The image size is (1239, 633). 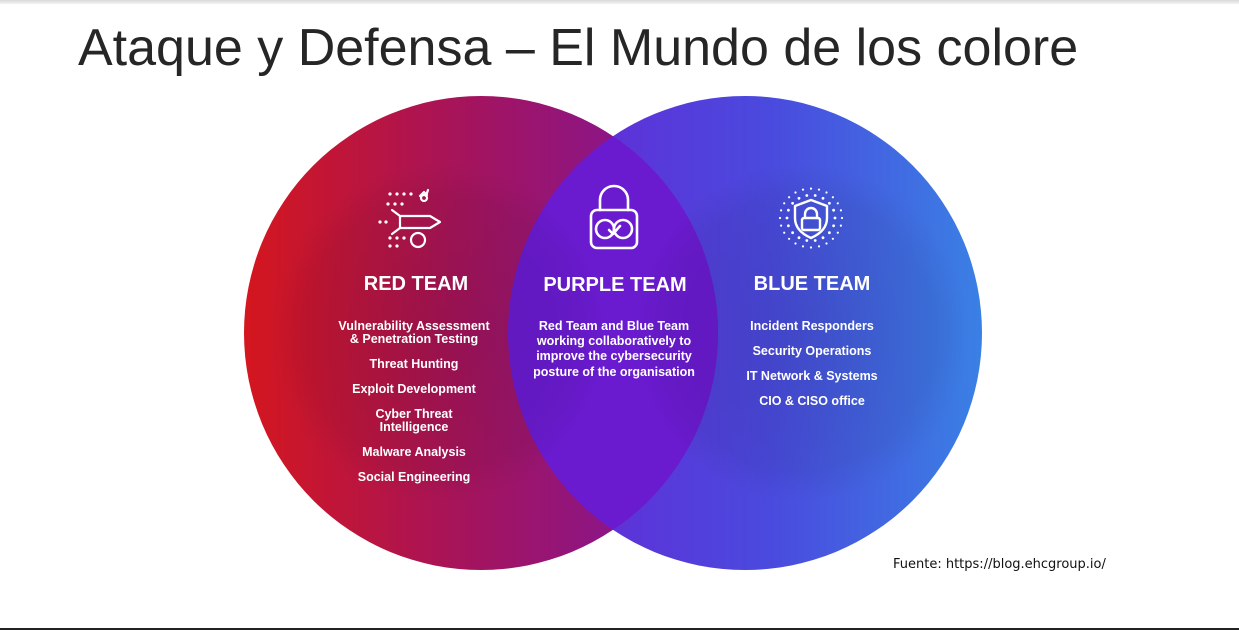 What do you see at coordinates (416, 284) in the screenshot?
I see `red-team-heading: RED TEAM` at bounding box center [416, 284].